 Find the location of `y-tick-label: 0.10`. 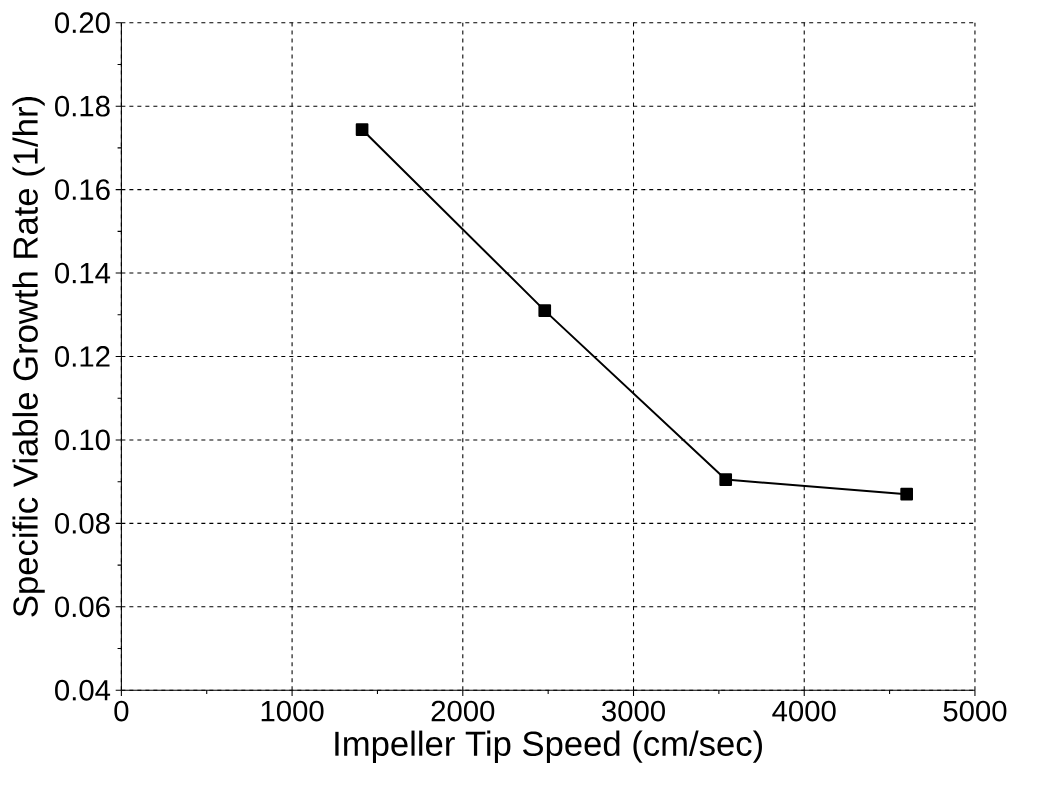

y-tick-label: 0.10 is located at coordinates (82, 440).